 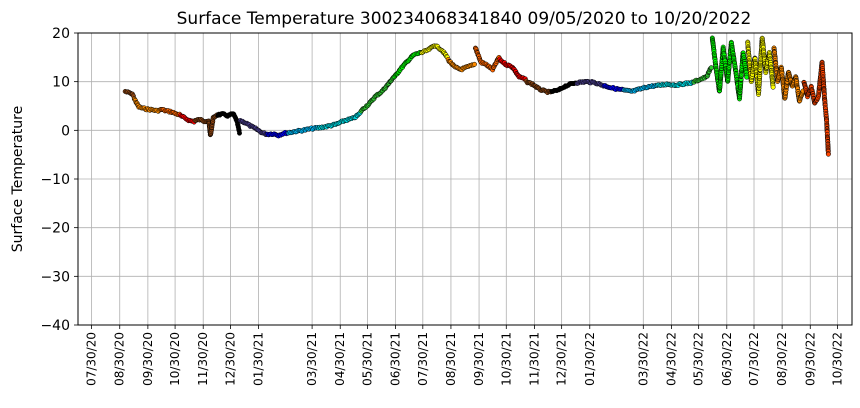 I want to click on y-axis-ticks: −40 −30 −20 −10 0 10 20, so click(x=59, y=180).